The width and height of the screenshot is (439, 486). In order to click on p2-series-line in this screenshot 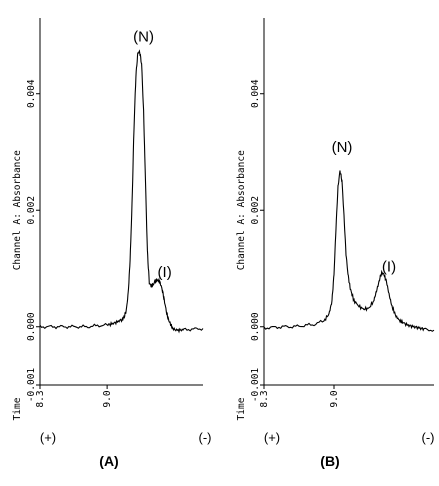, I will do `click(349, 251)`.